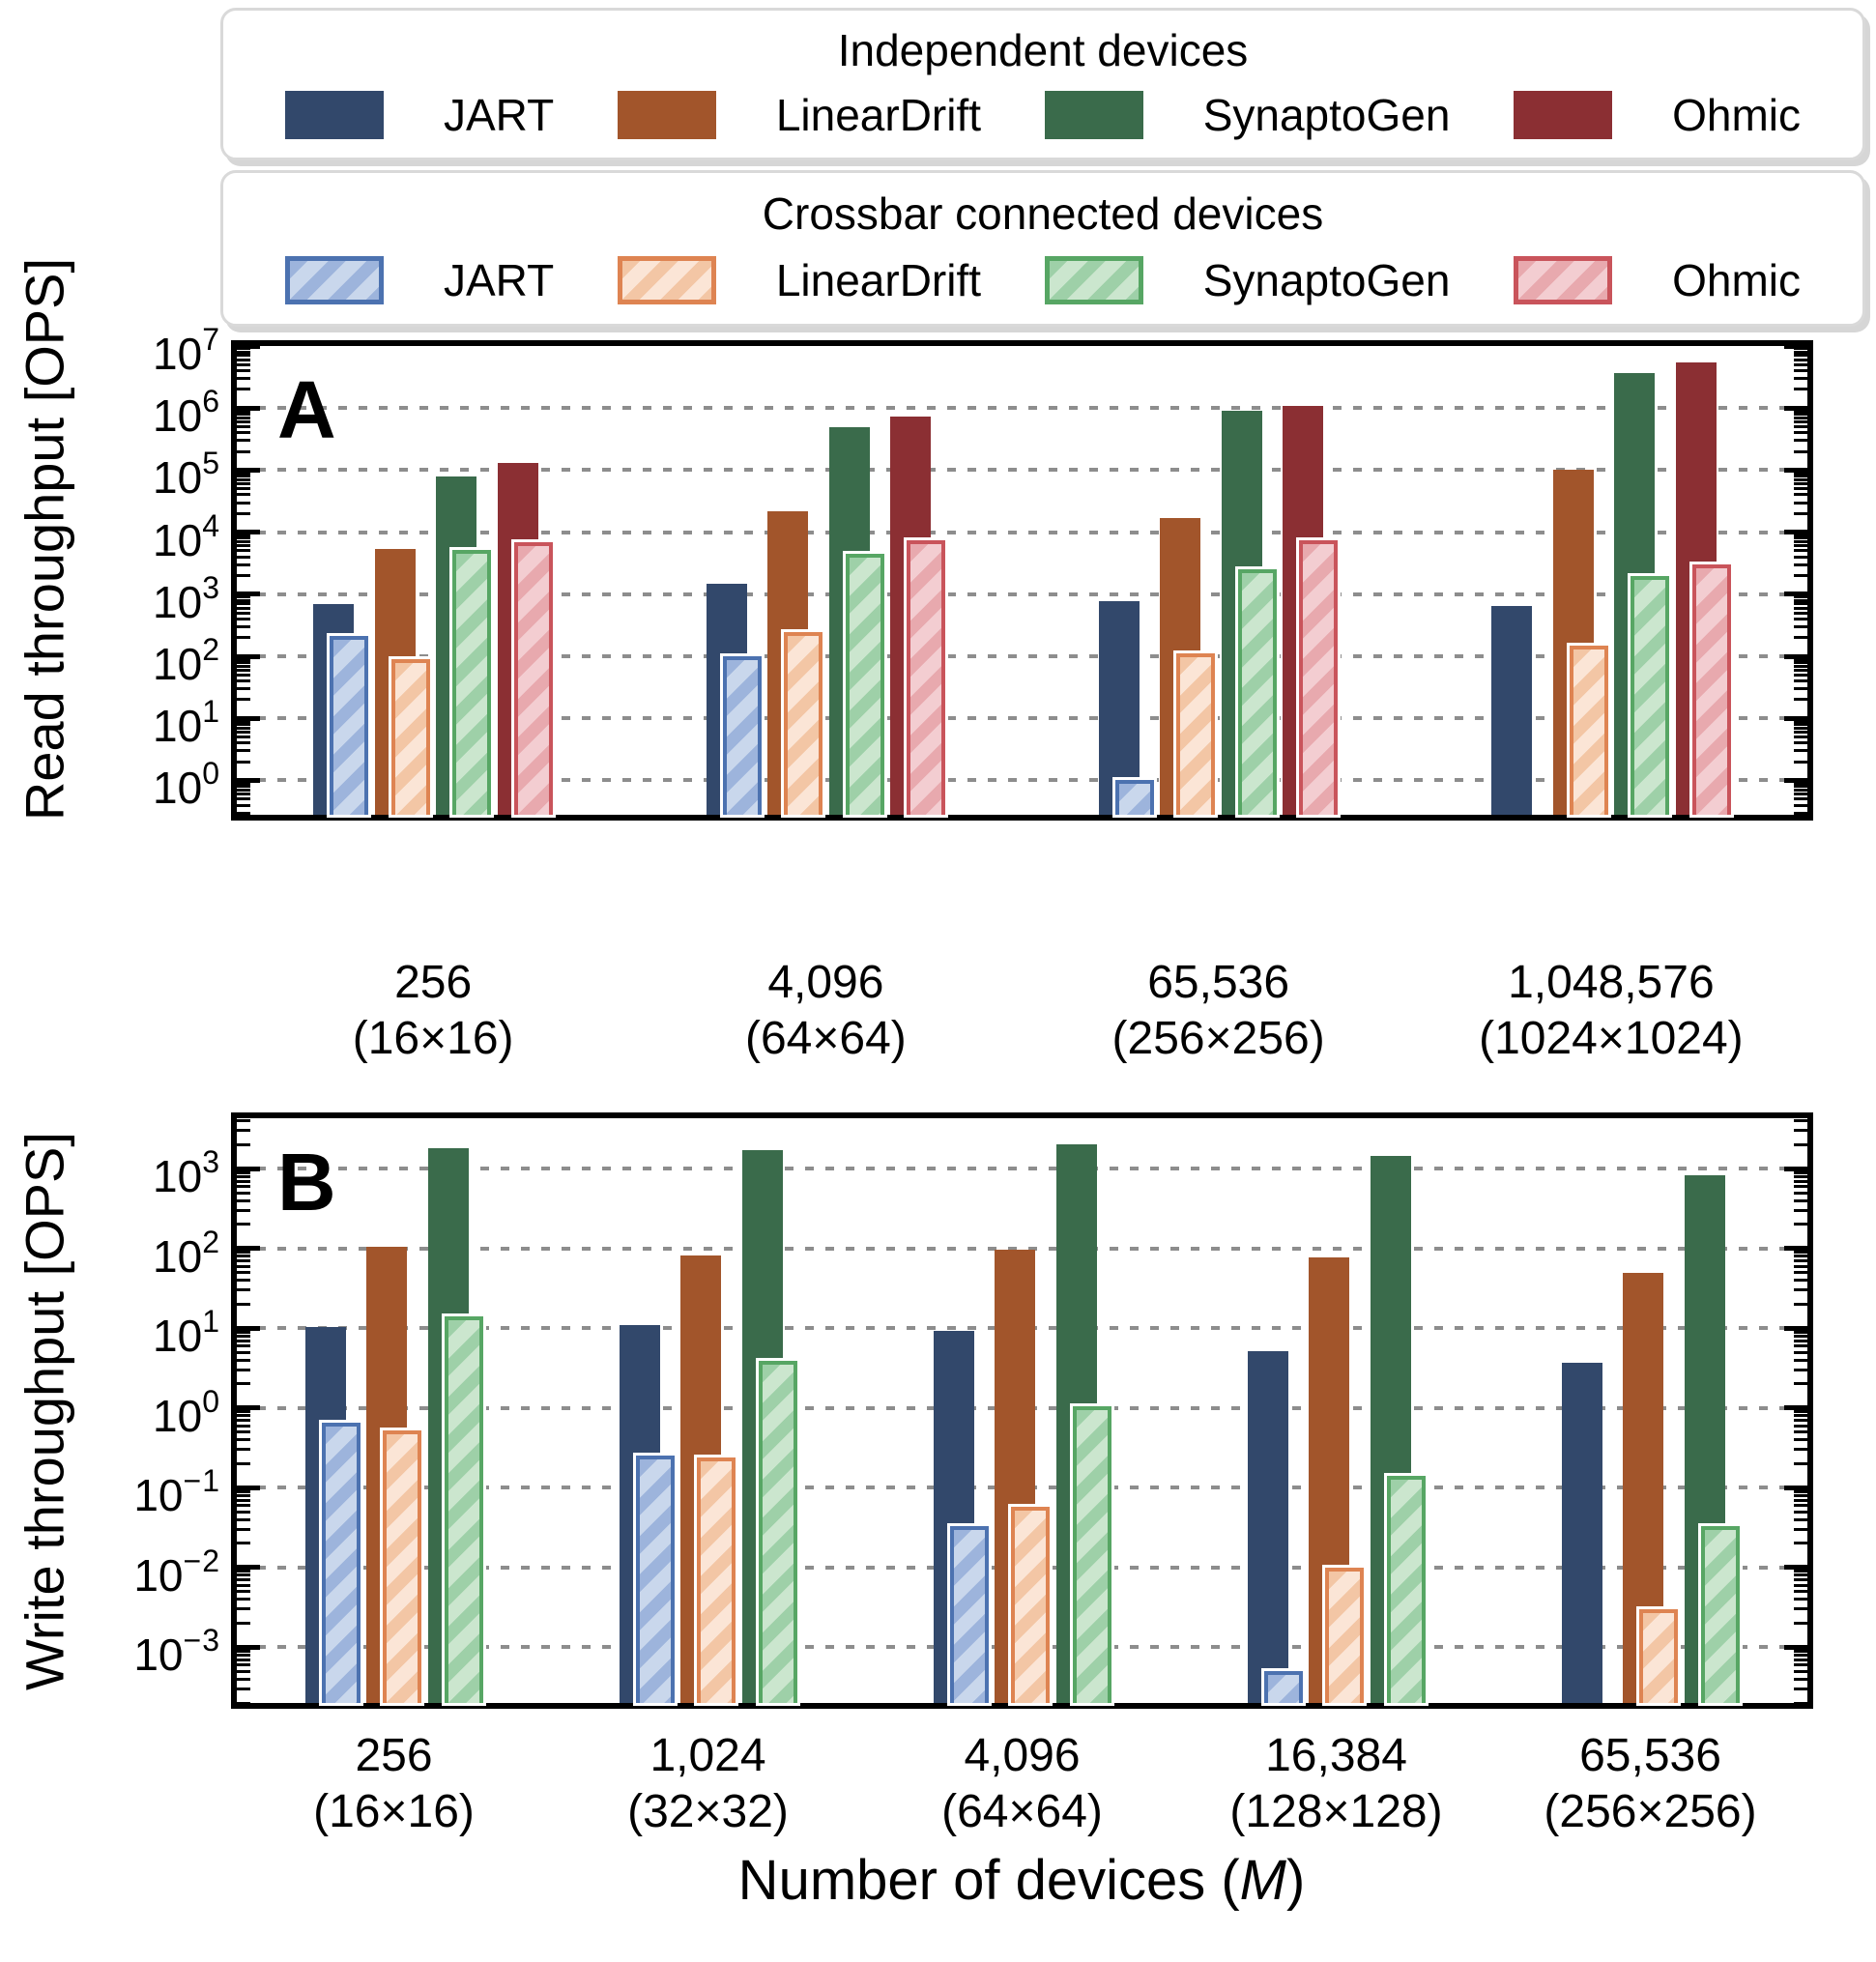  I want to click on x-tick-label-b-65,536: 65,536, so click(1650, 1755).